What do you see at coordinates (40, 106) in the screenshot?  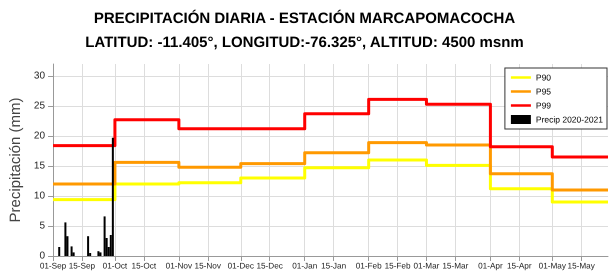 I see `y-tick-label: 25` at bounding box center [40, 106].